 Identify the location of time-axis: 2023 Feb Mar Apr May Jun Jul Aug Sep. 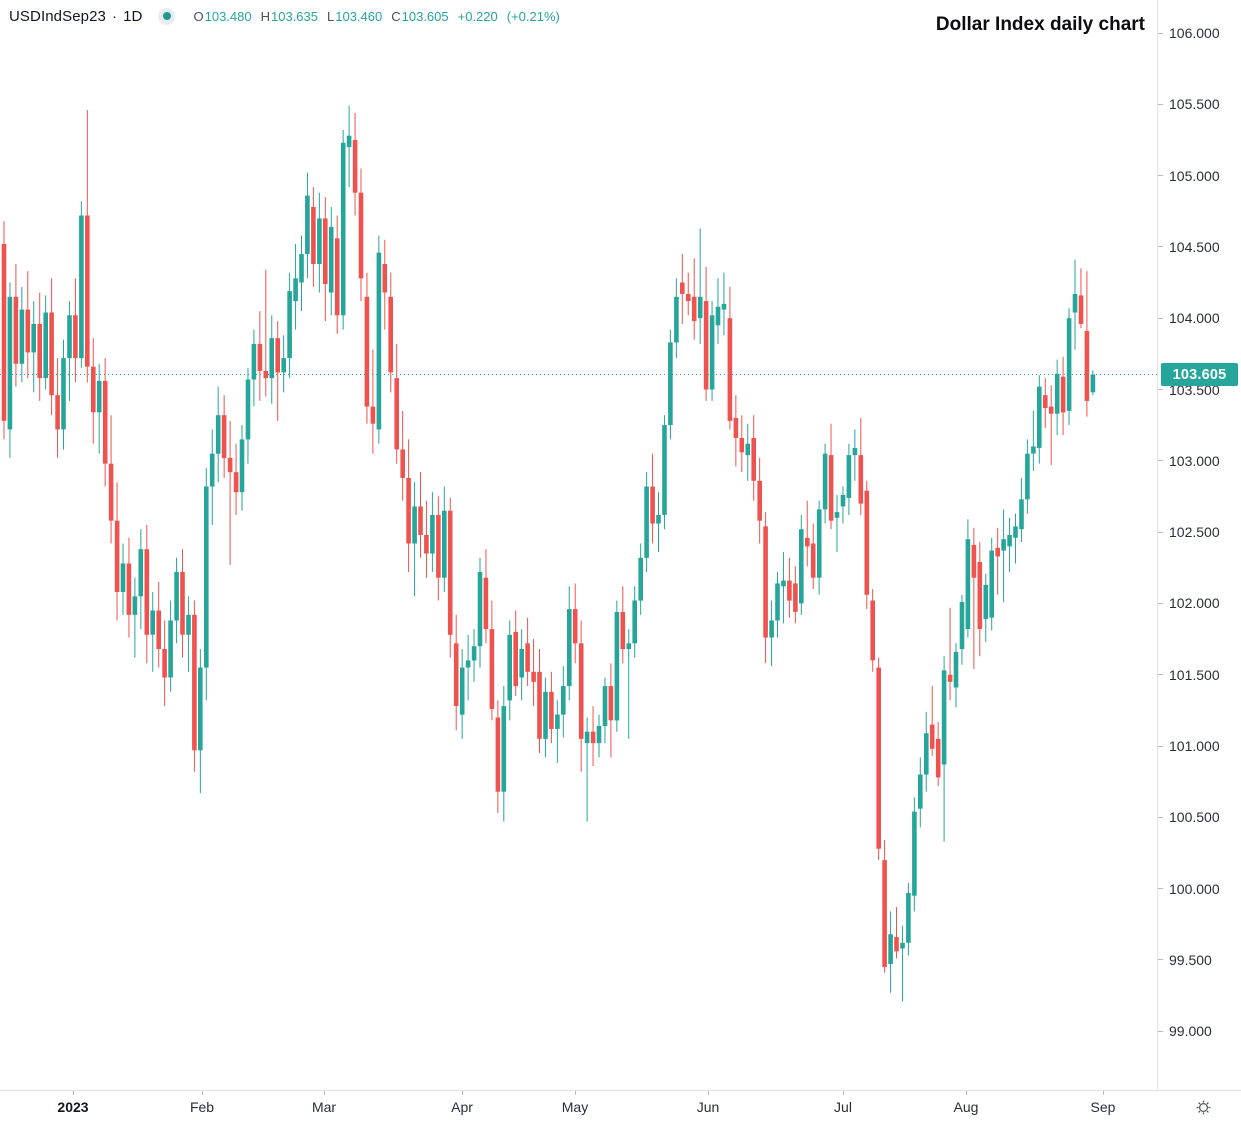
(620, 1105).